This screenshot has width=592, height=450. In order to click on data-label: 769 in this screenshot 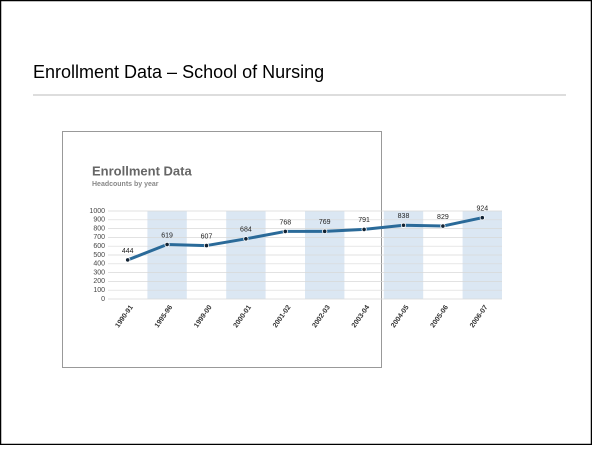, I will do `click(325, 222)`.